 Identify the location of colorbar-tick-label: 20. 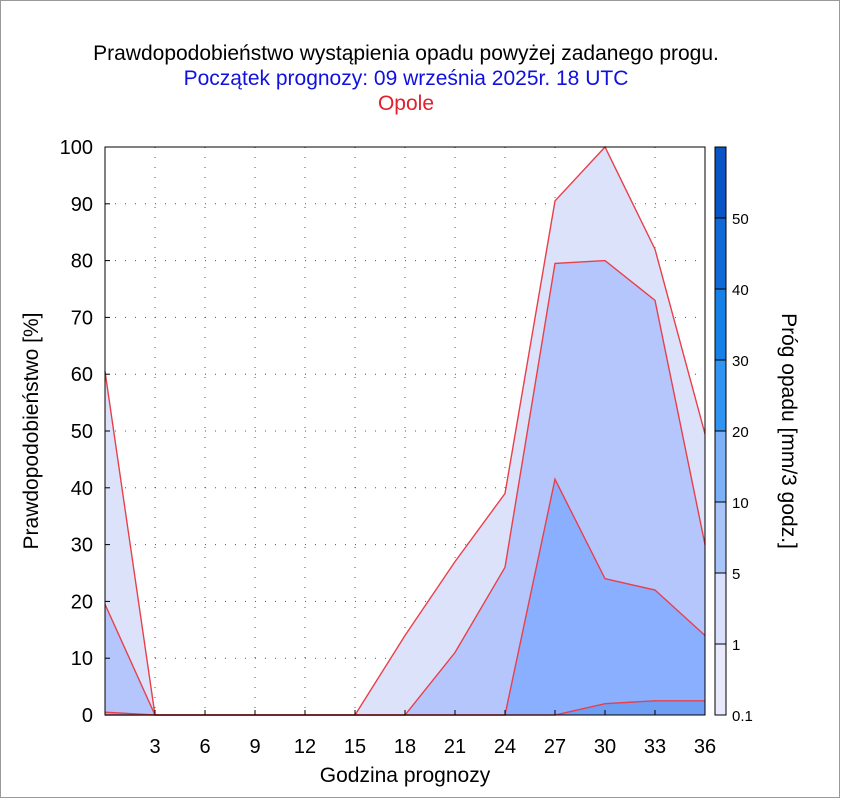
(740, 432).